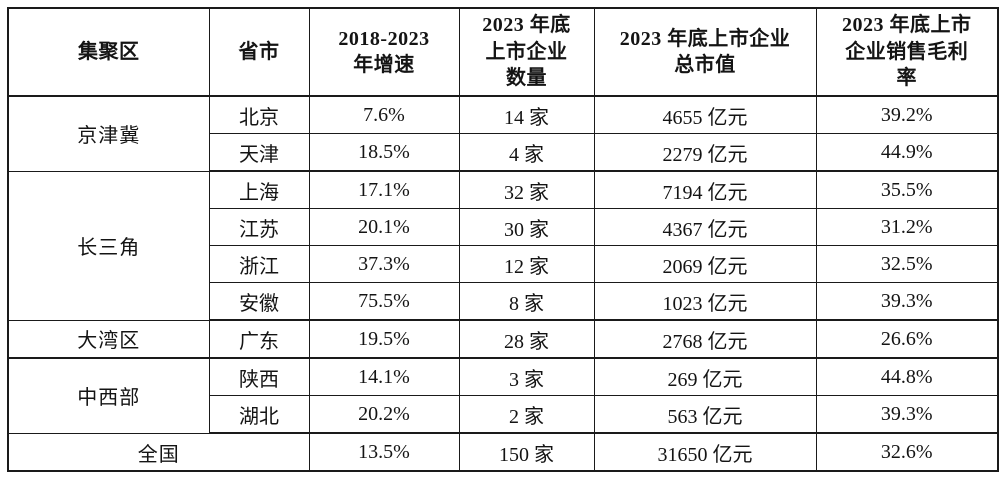 This screenshot has width=1007, height=484. I want to click on margin-cell: 39.2%, so click(907, 114).